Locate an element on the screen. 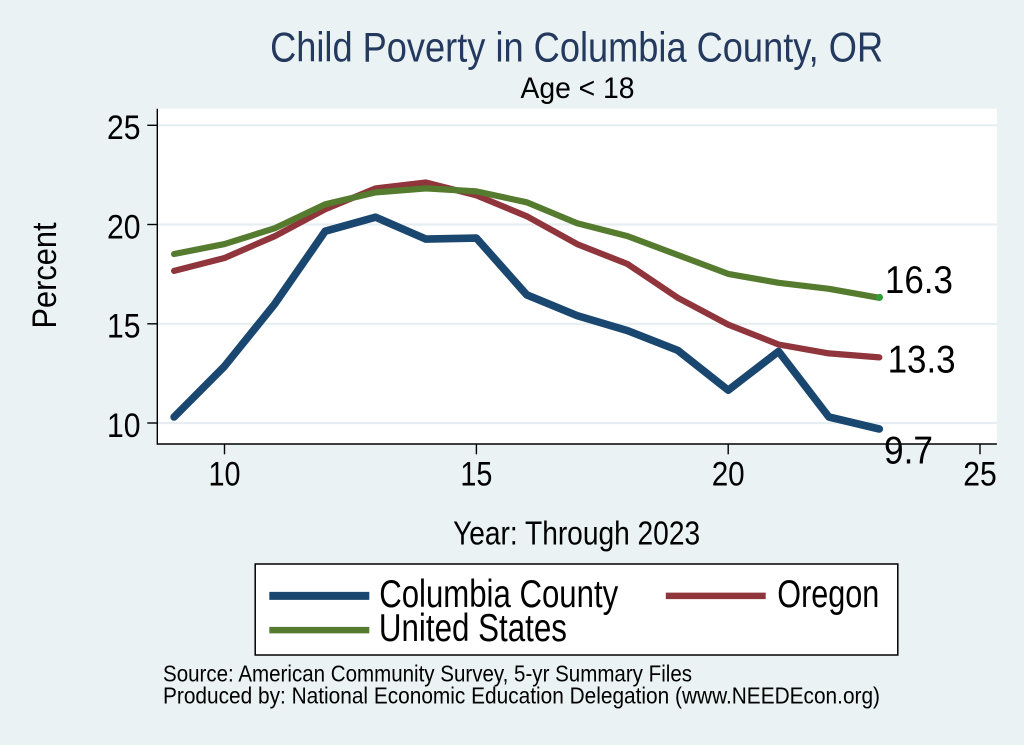 The image size is (1024, 745). svg-text: 9.7 is located at coordinates (908, 451).